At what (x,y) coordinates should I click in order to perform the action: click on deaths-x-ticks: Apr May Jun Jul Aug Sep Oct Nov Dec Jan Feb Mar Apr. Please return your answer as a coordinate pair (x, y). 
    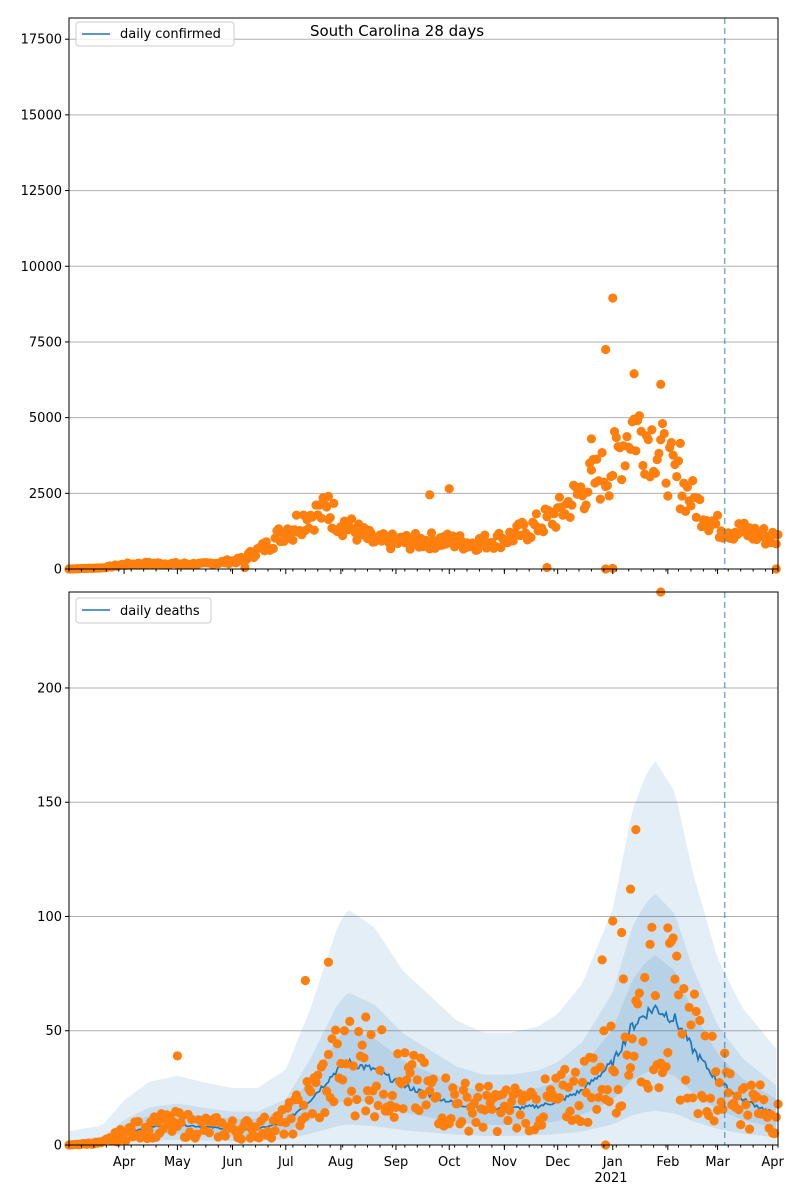
    Looking at the image, I should click on (426, 1157).